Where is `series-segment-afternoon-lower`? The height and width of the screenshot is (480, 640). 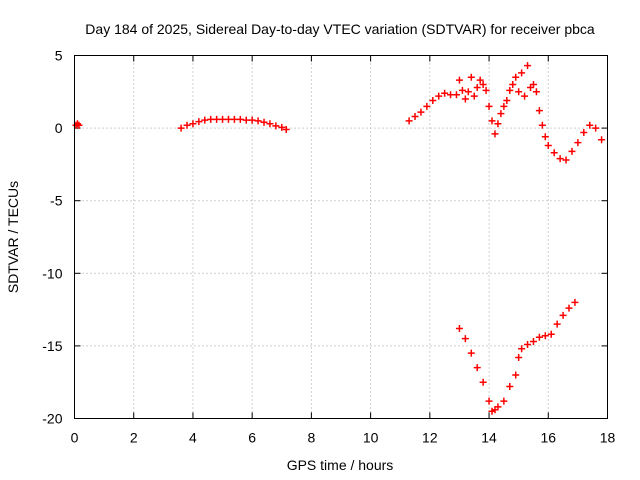 series-segment-afternoon-lower is located at coordinates (517, 356).